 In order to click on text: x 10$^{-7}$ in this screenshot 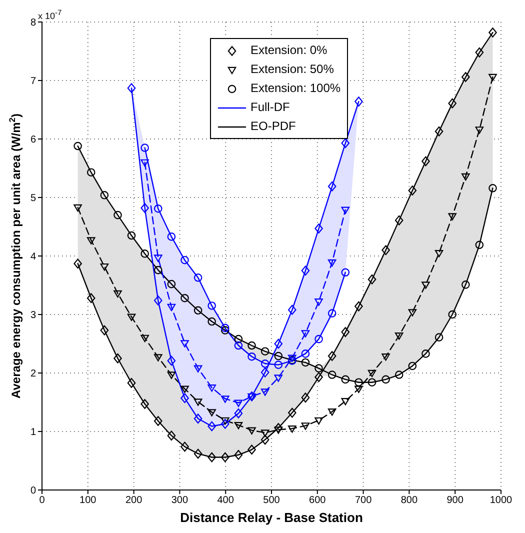, I will do `click(50, 14)`.